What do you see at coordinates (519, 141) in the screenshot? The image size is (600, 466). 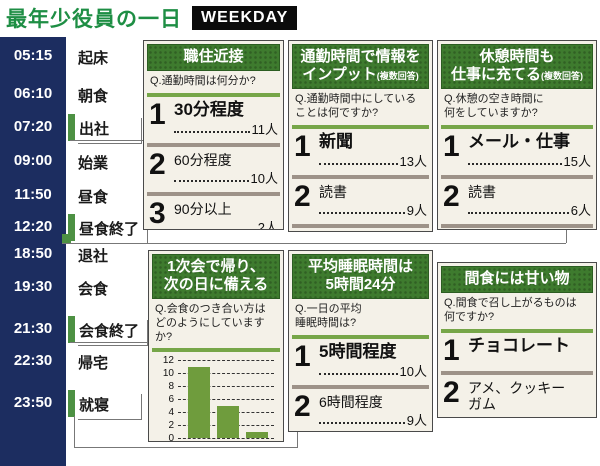 I see `rank-label: メール・仕事` at bounding box center [519, 141].